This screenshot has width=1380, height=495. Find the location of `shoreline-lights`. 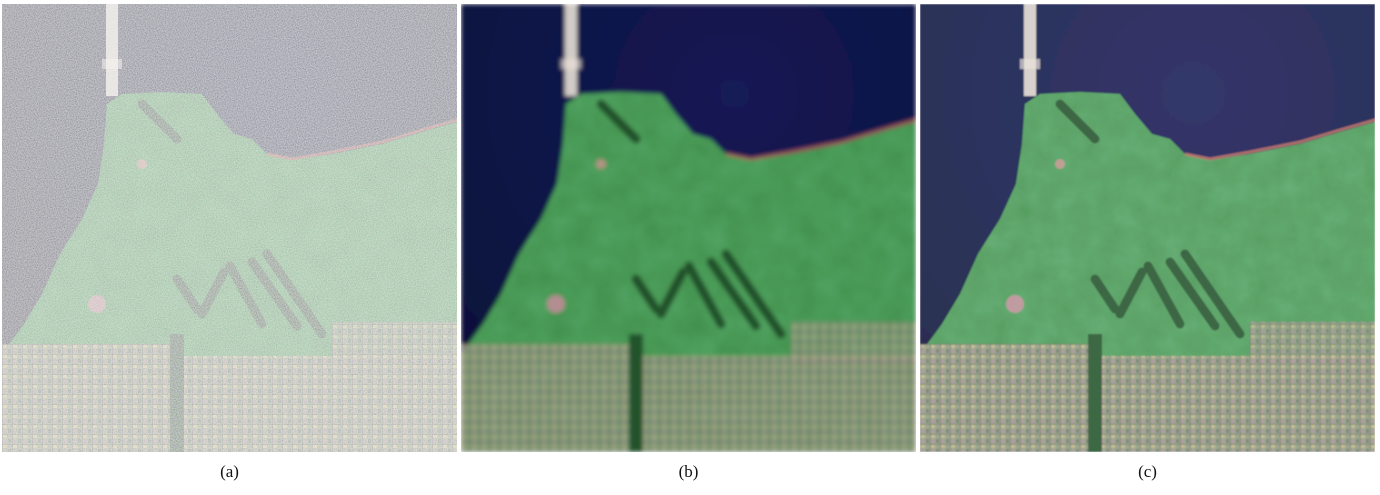

shoreline-lights is located at coordinates (820, 139).